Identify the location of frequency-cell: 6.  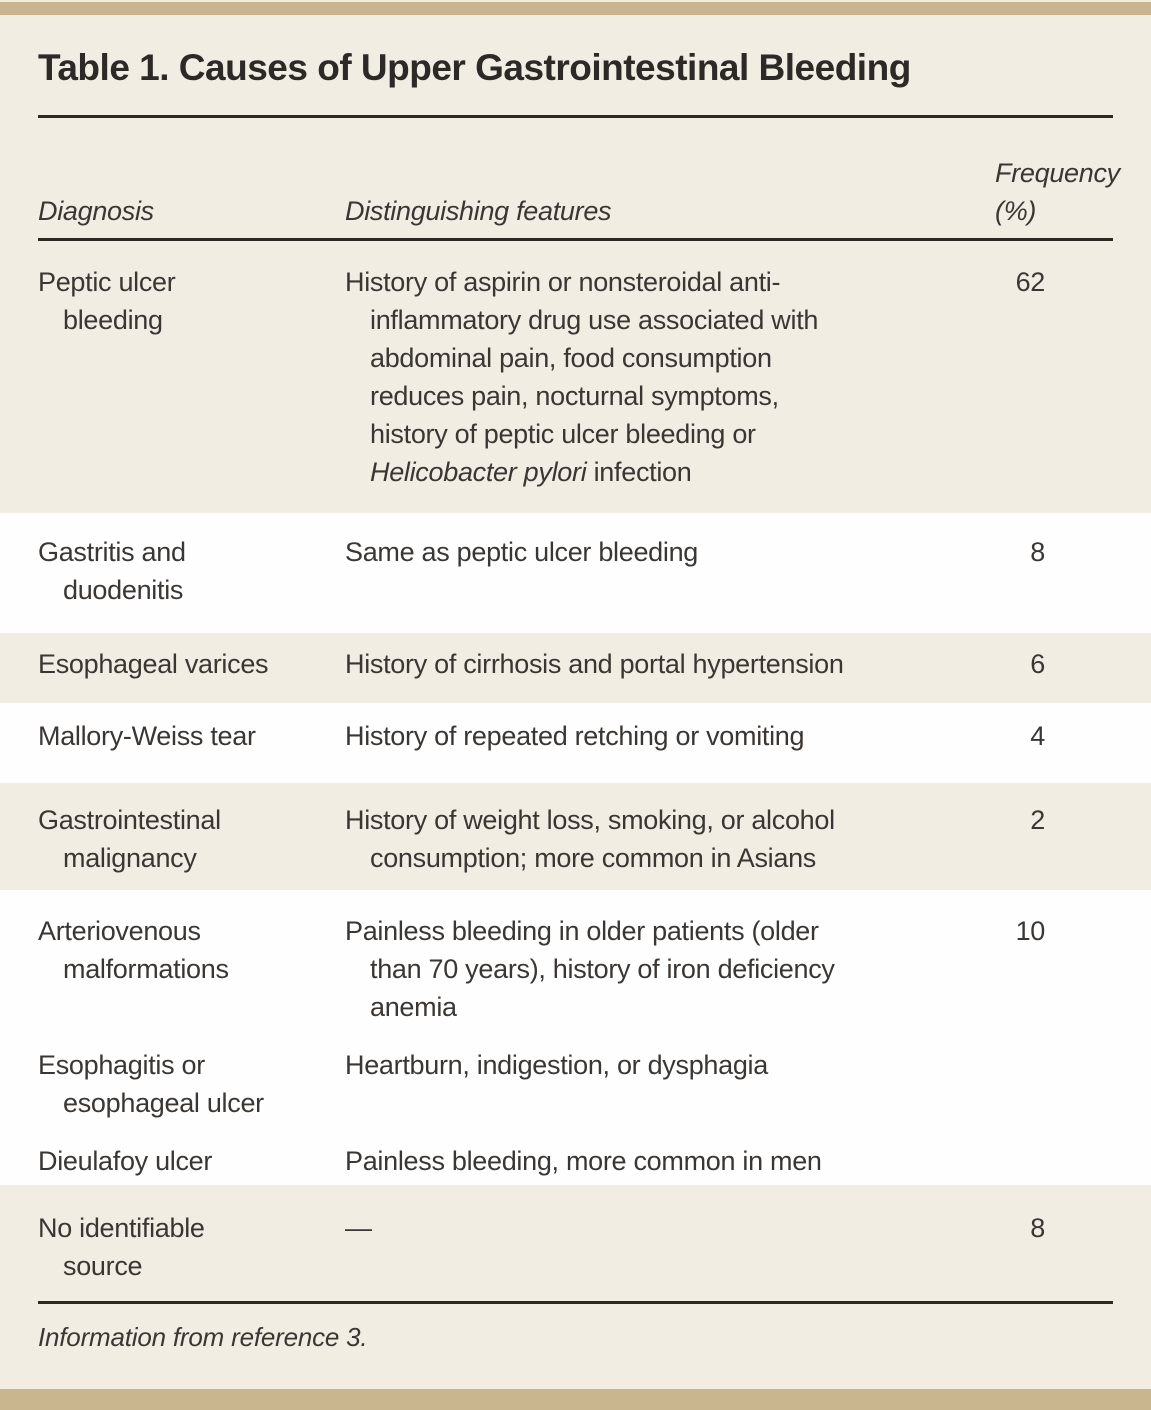
(1037, 664).